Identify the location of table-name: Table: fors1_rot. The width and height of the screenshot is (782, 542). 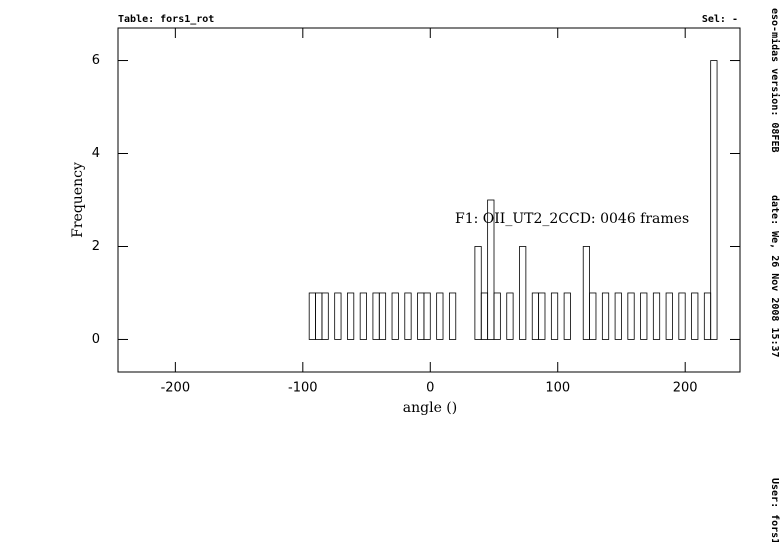
(166, 19).